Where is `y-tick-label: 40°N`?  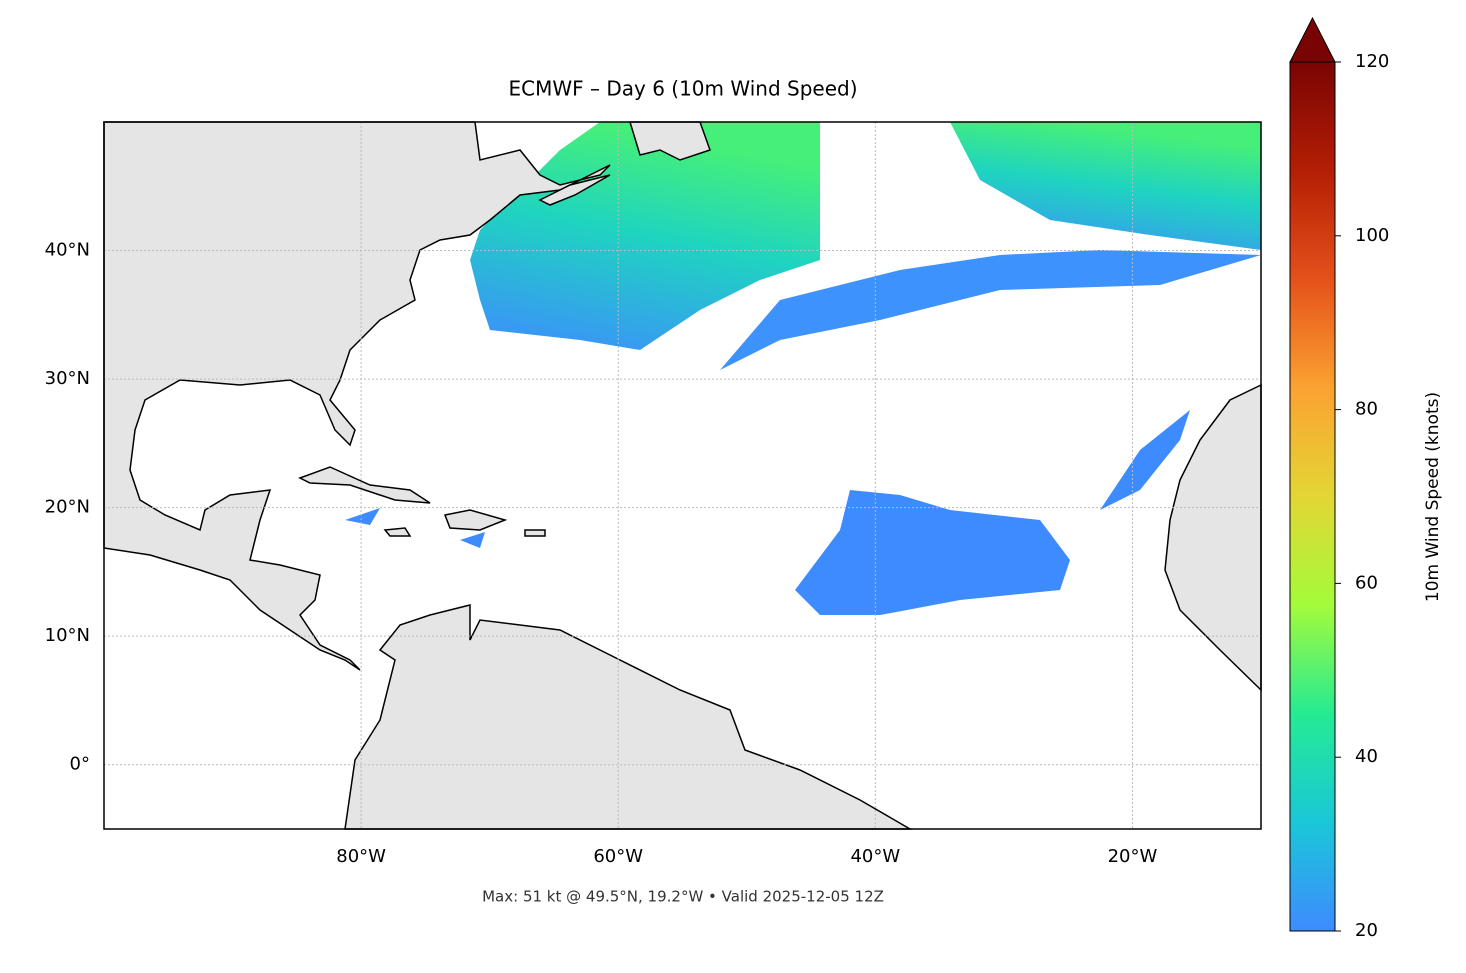
y-tick-label: 40°N is located at coordinates (67, 250).